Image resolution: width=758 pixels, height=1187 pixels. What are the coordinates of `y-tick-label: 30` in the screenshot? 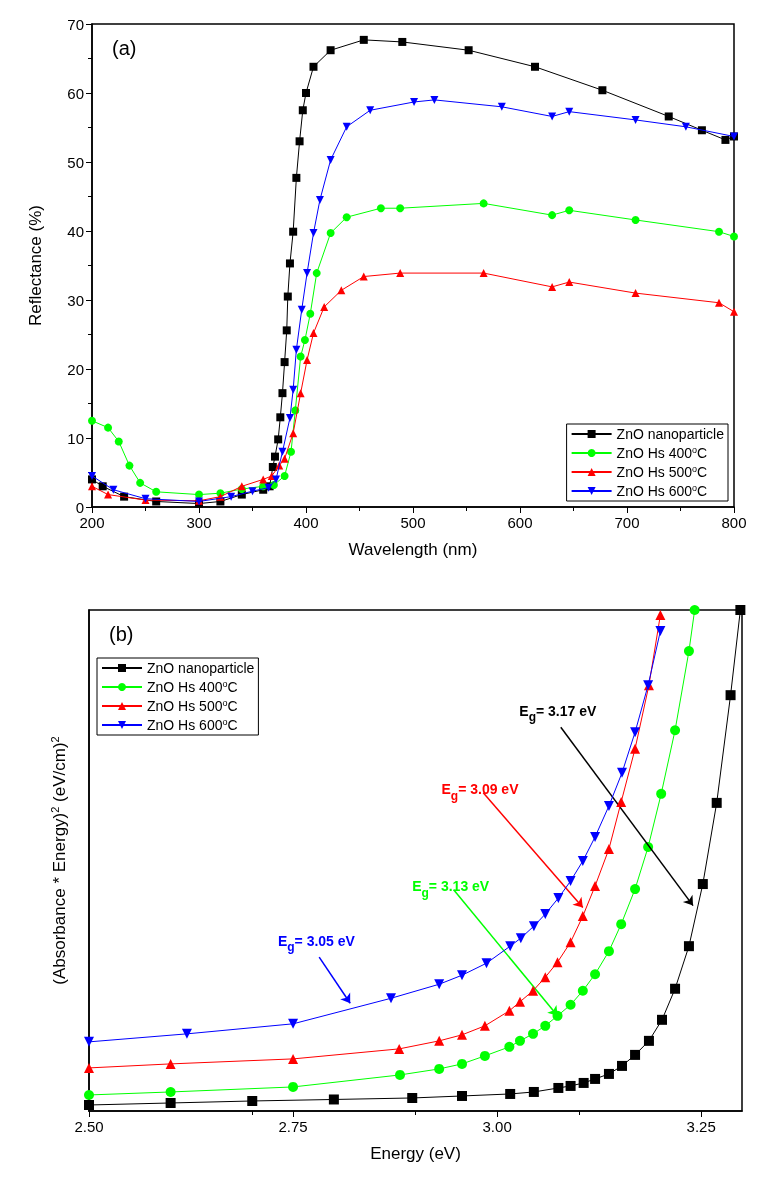 It's located at (75, 300).